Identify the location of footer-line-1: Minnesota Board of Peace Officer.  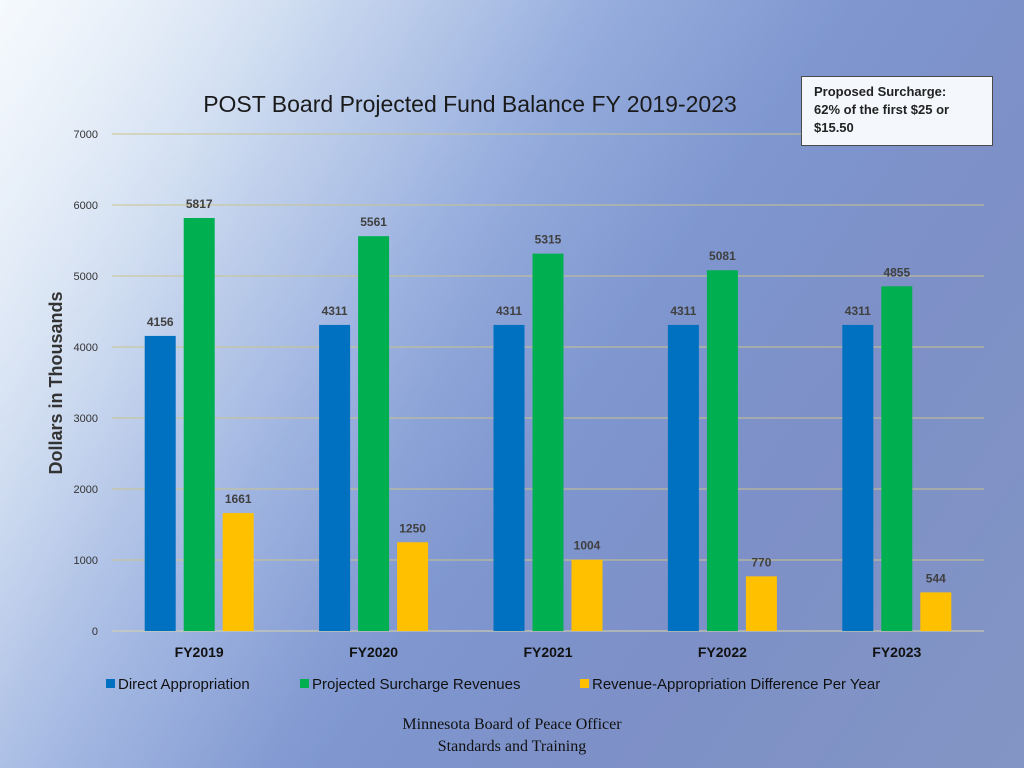
(512, 724).